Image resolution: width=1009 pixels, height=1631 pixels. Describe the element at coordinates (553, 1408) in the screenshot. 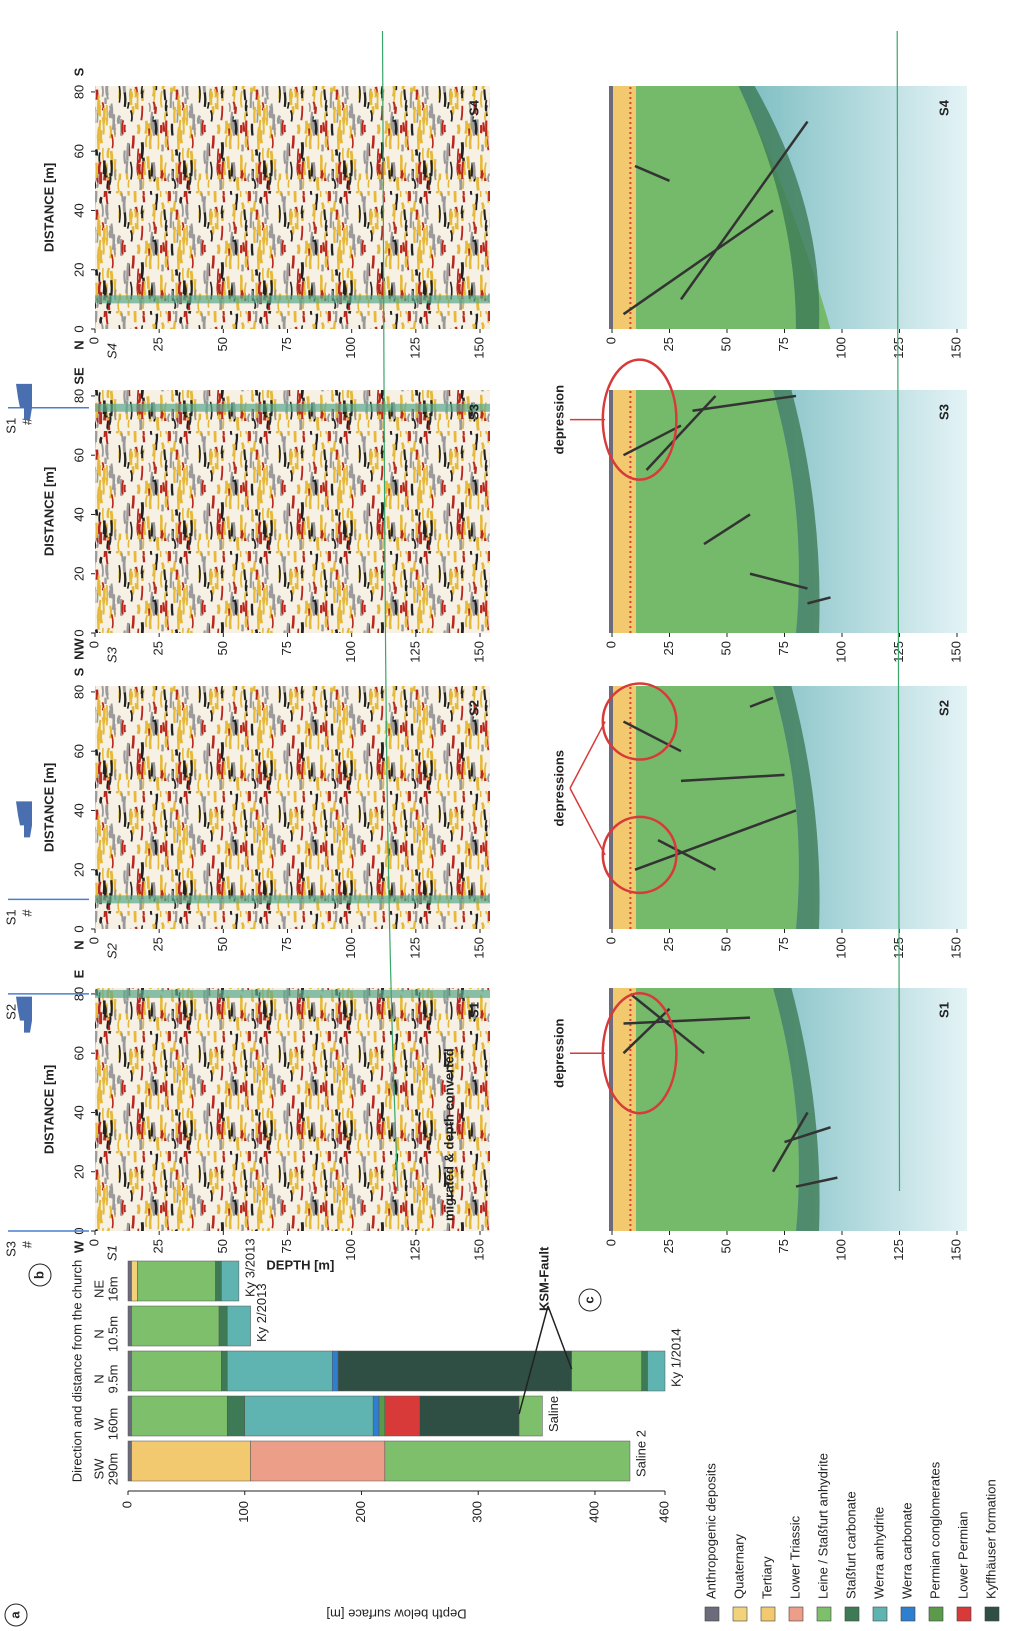

I see `borehole-name: Saline 1` at that location.